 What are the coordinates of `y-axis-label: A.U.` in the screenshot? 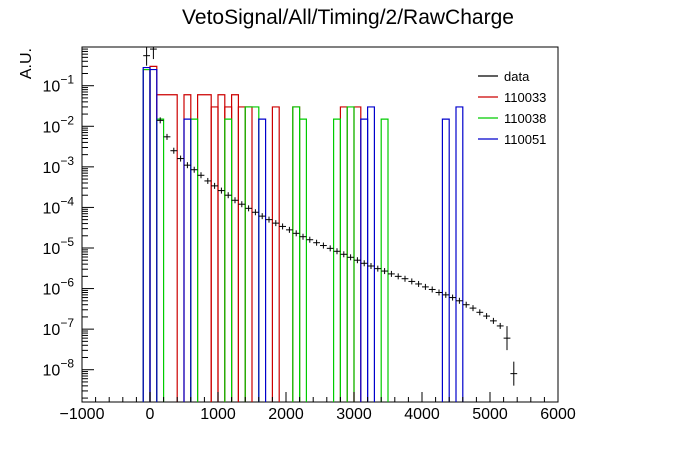 It's located at (26, 63).